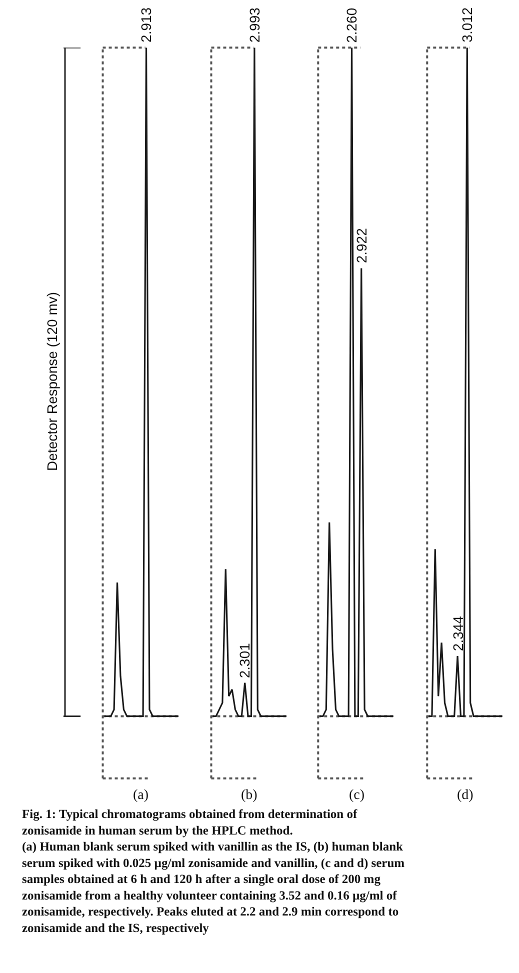 The width and height of the screenshot is (519, 973). What do you see at coordinates (352, 25) in the screenshot?
I see `annotation: 2.260` at bounding box center [352, 25].